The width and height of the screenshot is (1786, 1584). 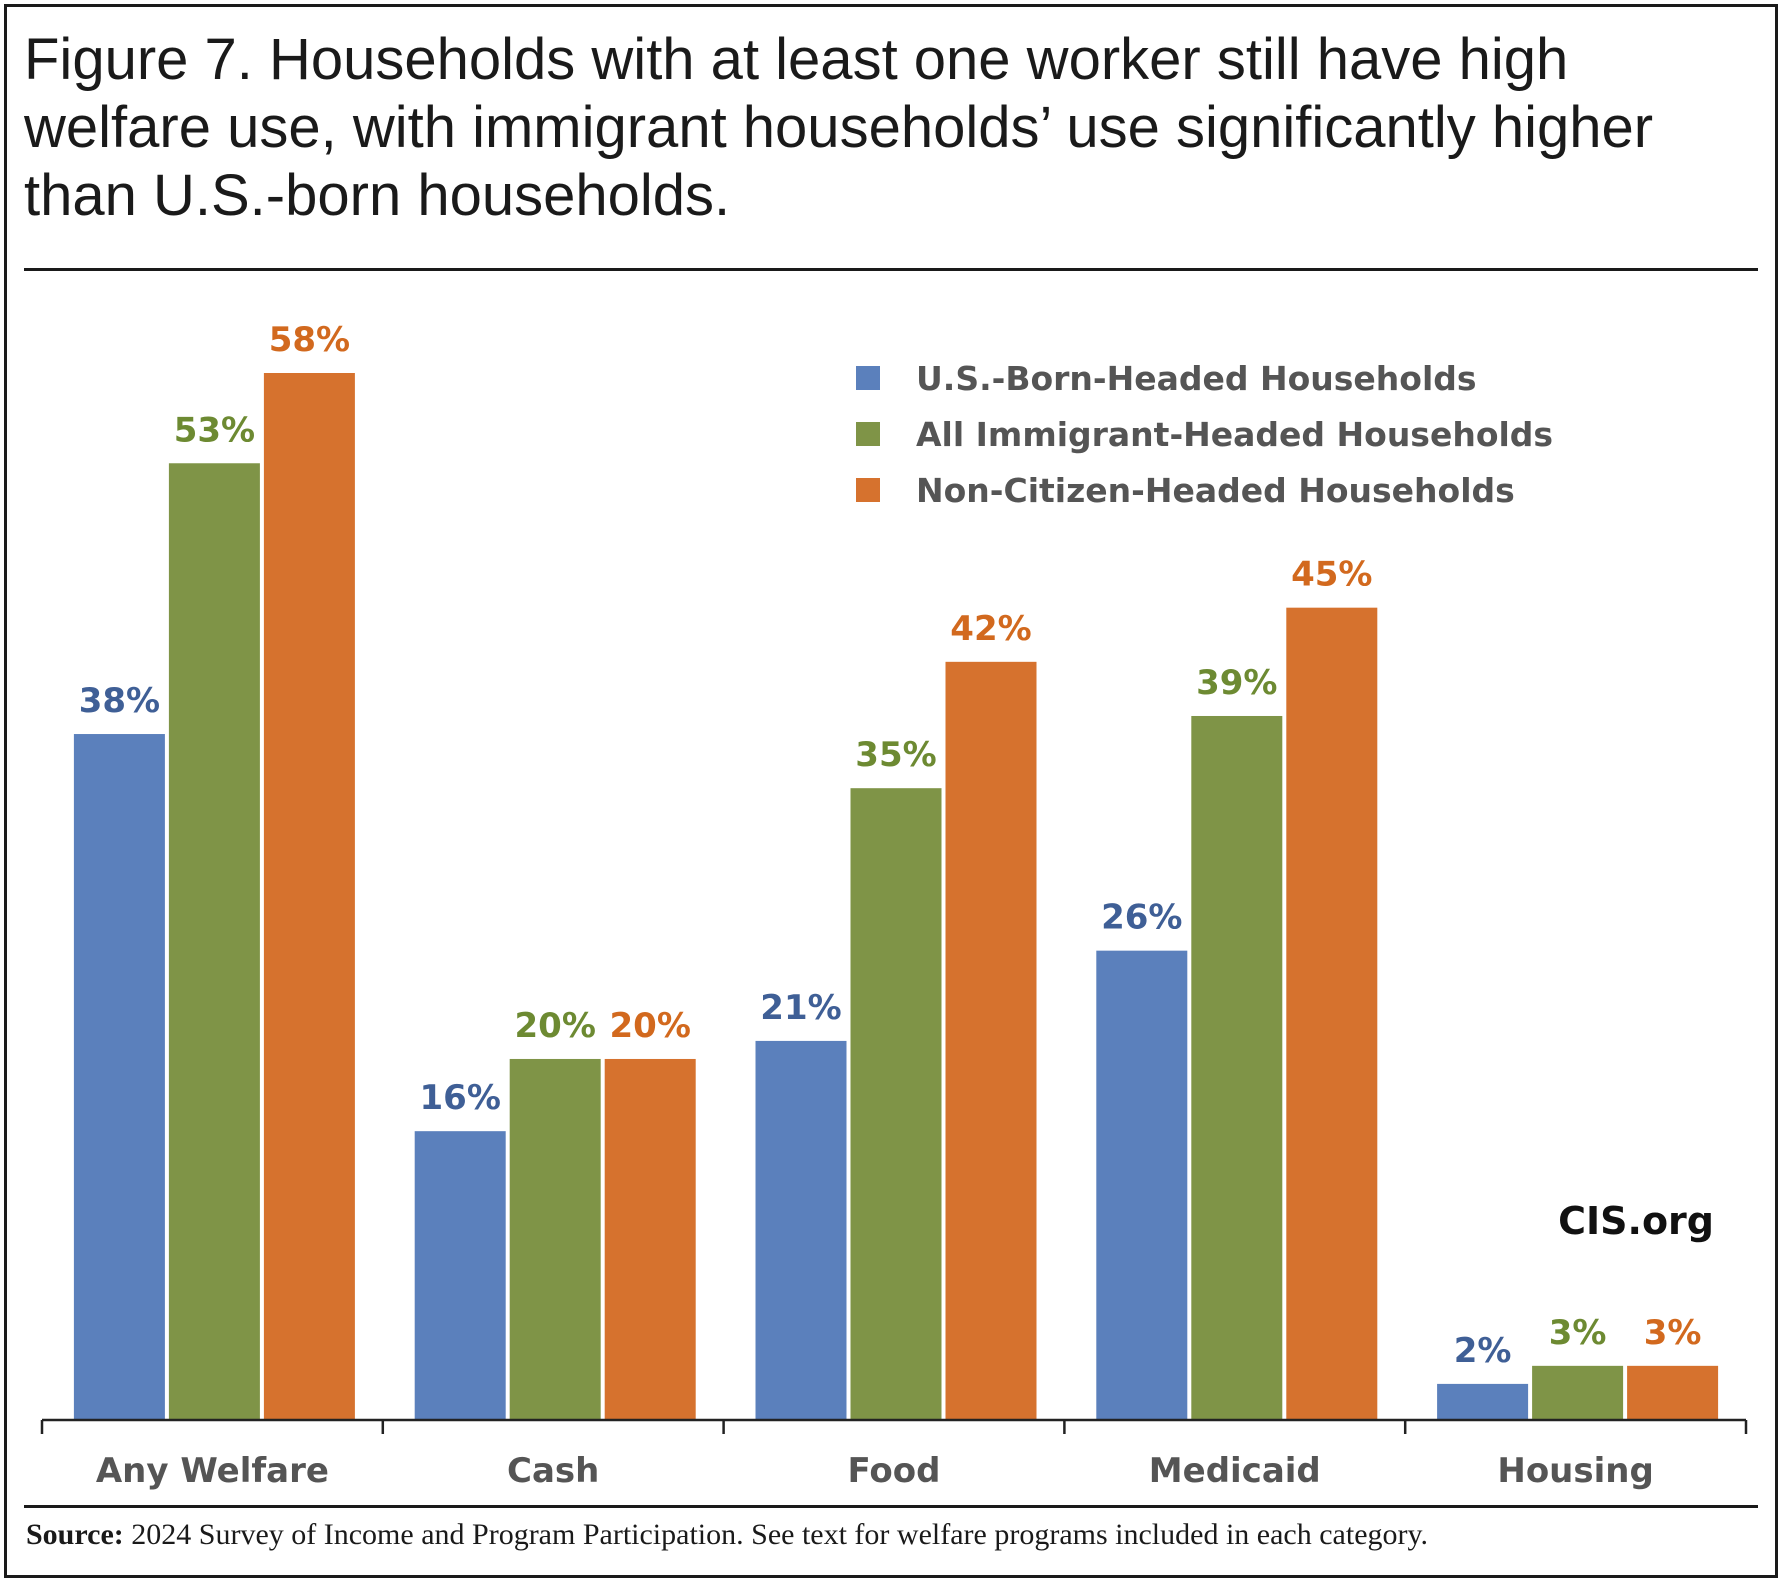 I want to click on value-label: 16%, so click(x=460, y=1098).